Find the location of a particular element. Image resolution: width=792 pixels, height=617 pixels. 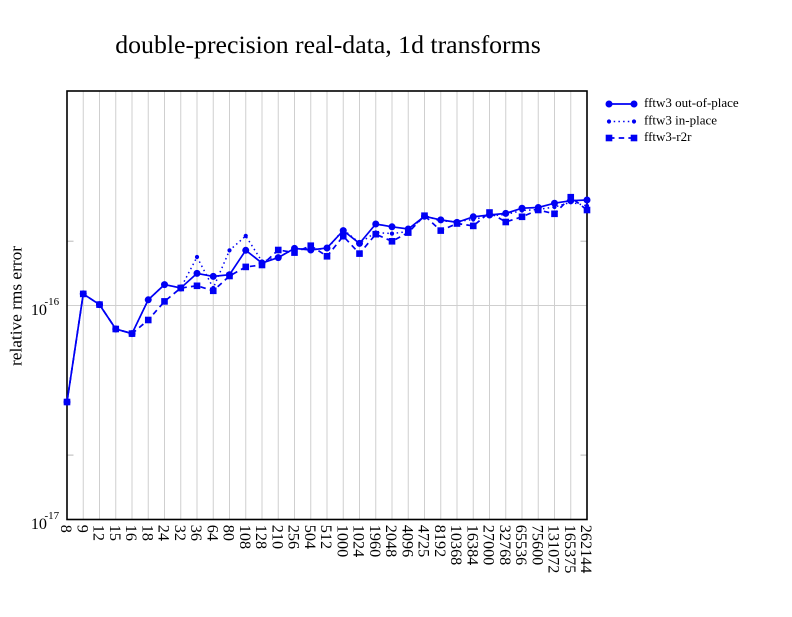

svg-text: -16 is located at coordinates (52, 302).